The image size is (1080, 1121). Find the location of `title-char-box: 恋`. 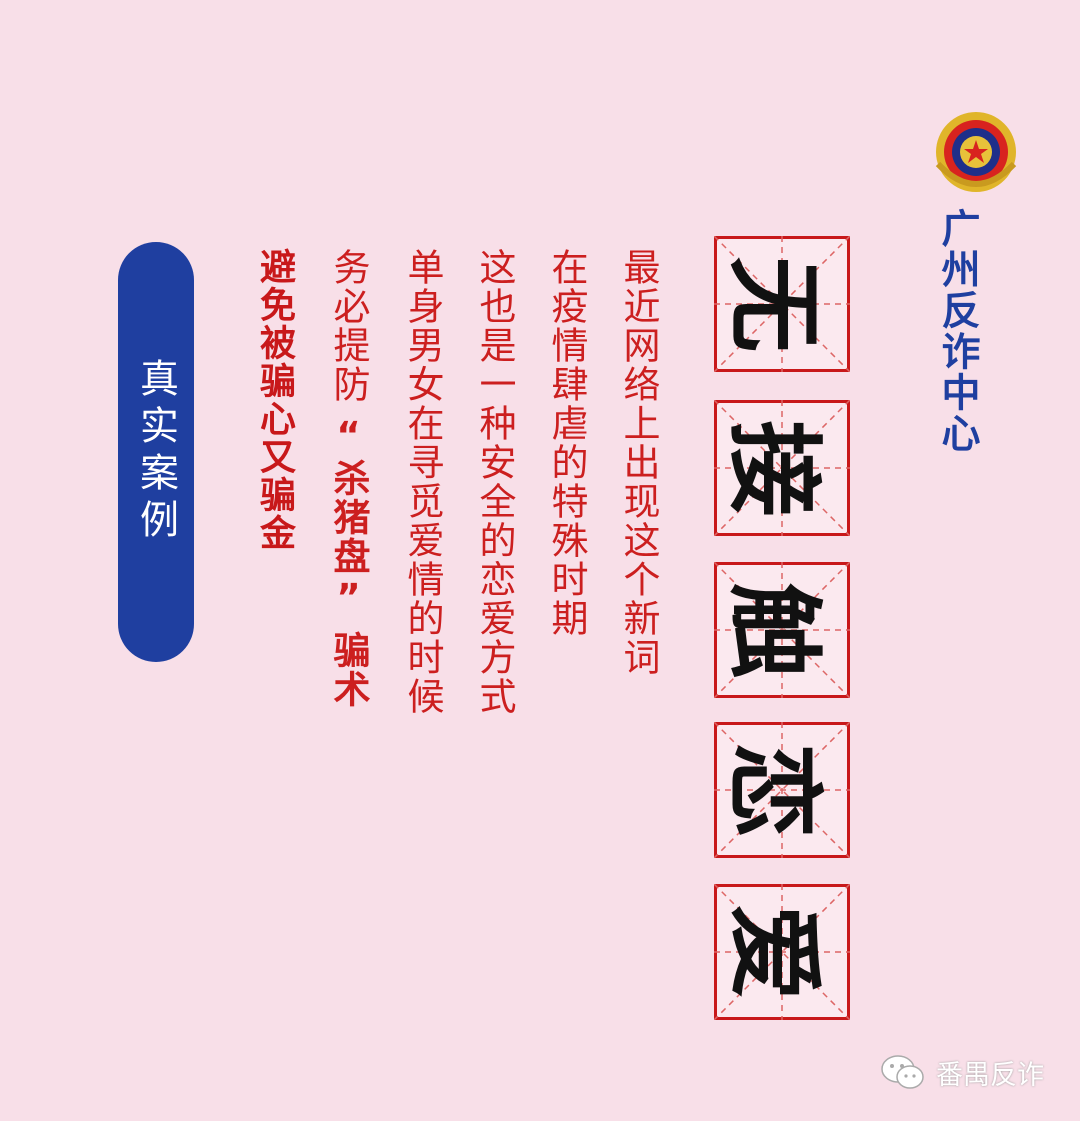

title-char-box: 恋 is located at coordinates (782, 790).